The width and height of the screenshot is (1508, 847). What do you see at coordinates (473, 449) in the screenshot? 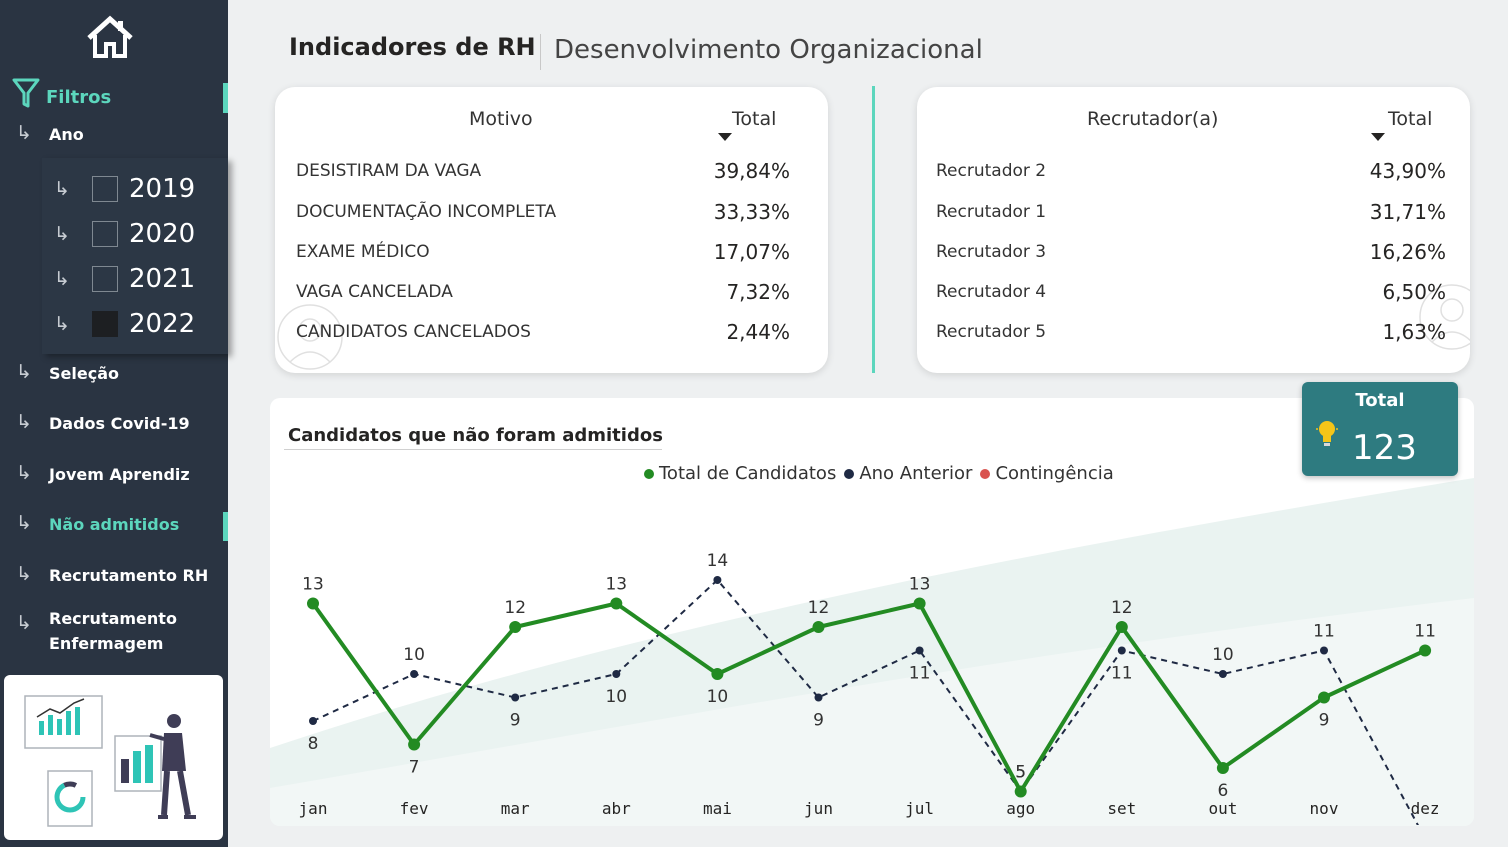
I see `chart-title-underline` at bounding box center [473, 449].